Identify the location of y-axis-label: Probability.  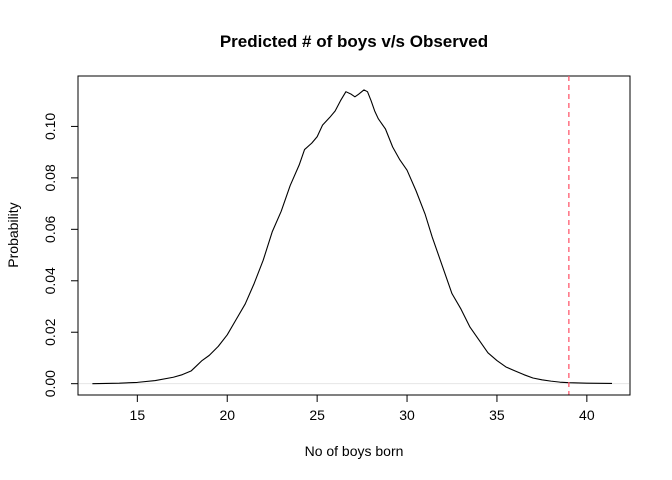
(13, 234).